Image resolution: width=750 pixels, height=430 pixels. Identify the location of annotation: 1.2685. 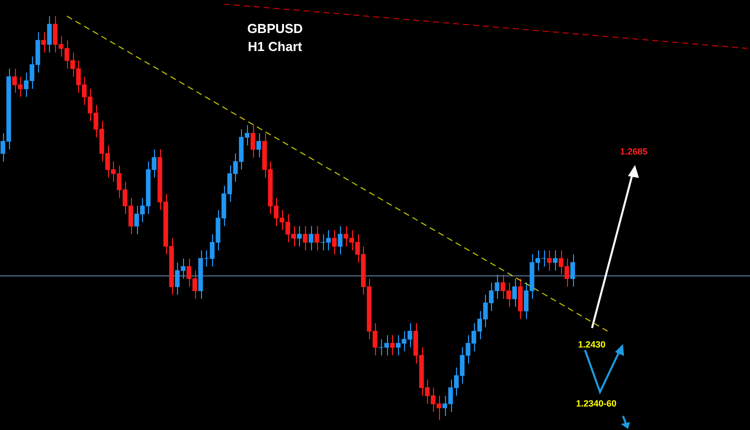
(634, 151).